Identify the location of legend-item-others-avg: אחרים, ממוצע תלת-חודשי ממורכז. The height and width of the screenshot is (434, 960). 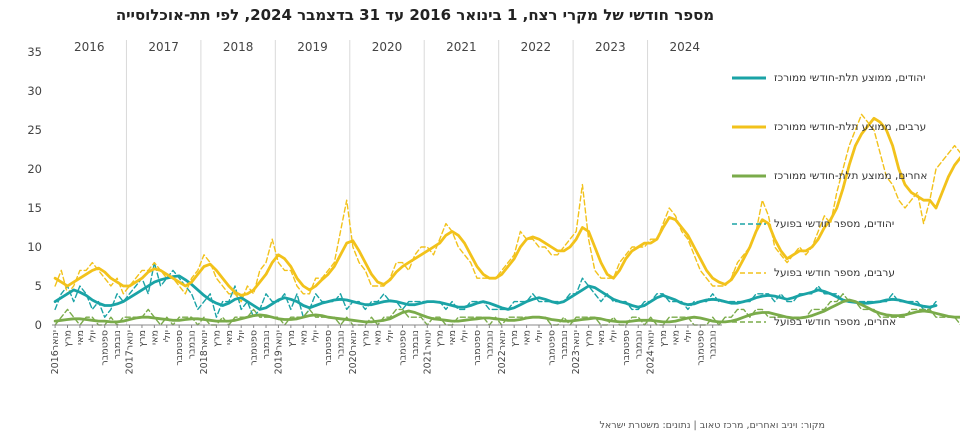
(841, 176).